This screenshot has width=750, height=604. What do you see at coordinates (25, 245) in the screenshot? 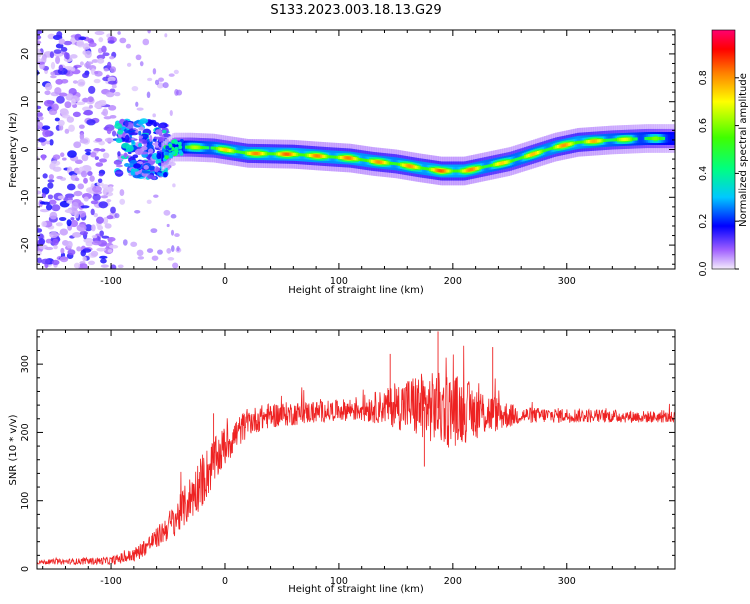
I see `spectrogram-ytick-label: -20` at bounding box center [25, 245].